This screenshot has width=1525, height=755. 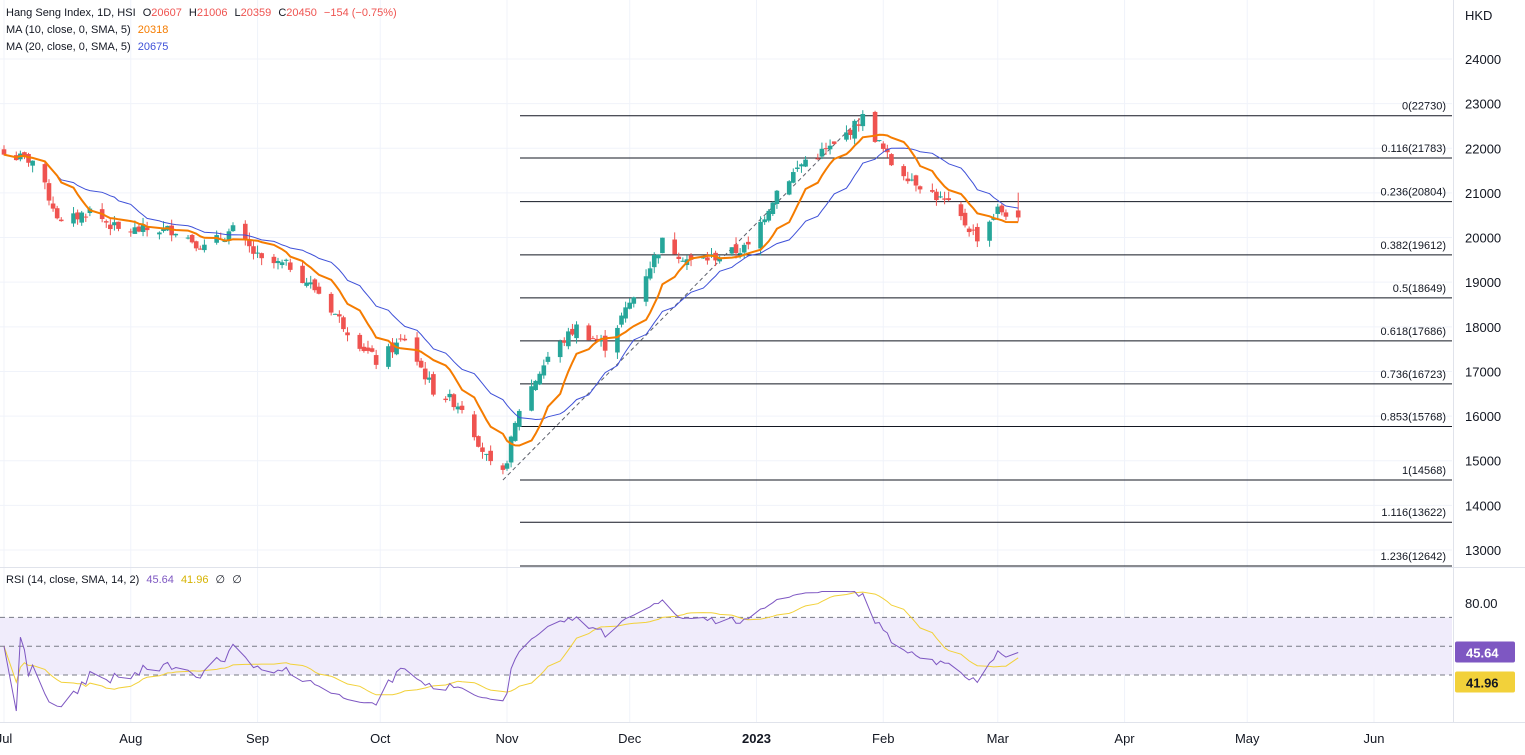 What do you see at coordinates (1483, 148) in the screenshot?
I see `price-tick-label: 22000` at bounding box center [1483, 148].